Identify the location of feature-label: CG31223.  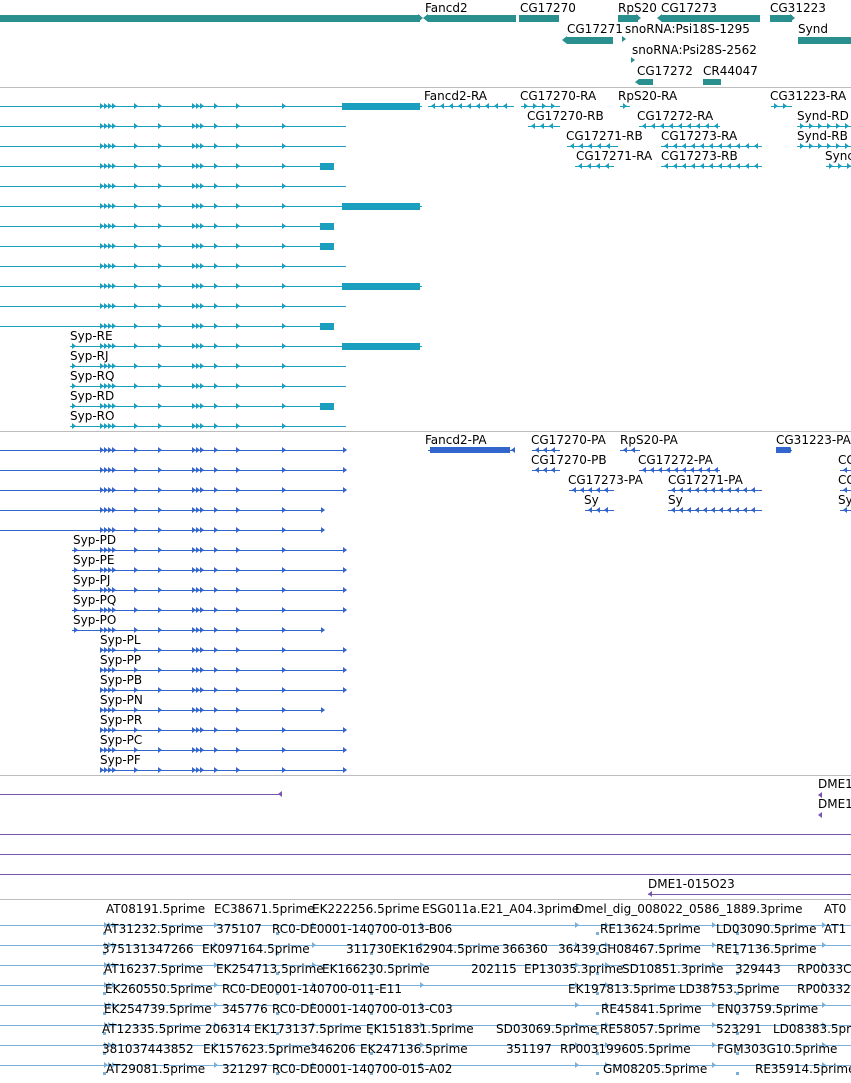
(798, 8).